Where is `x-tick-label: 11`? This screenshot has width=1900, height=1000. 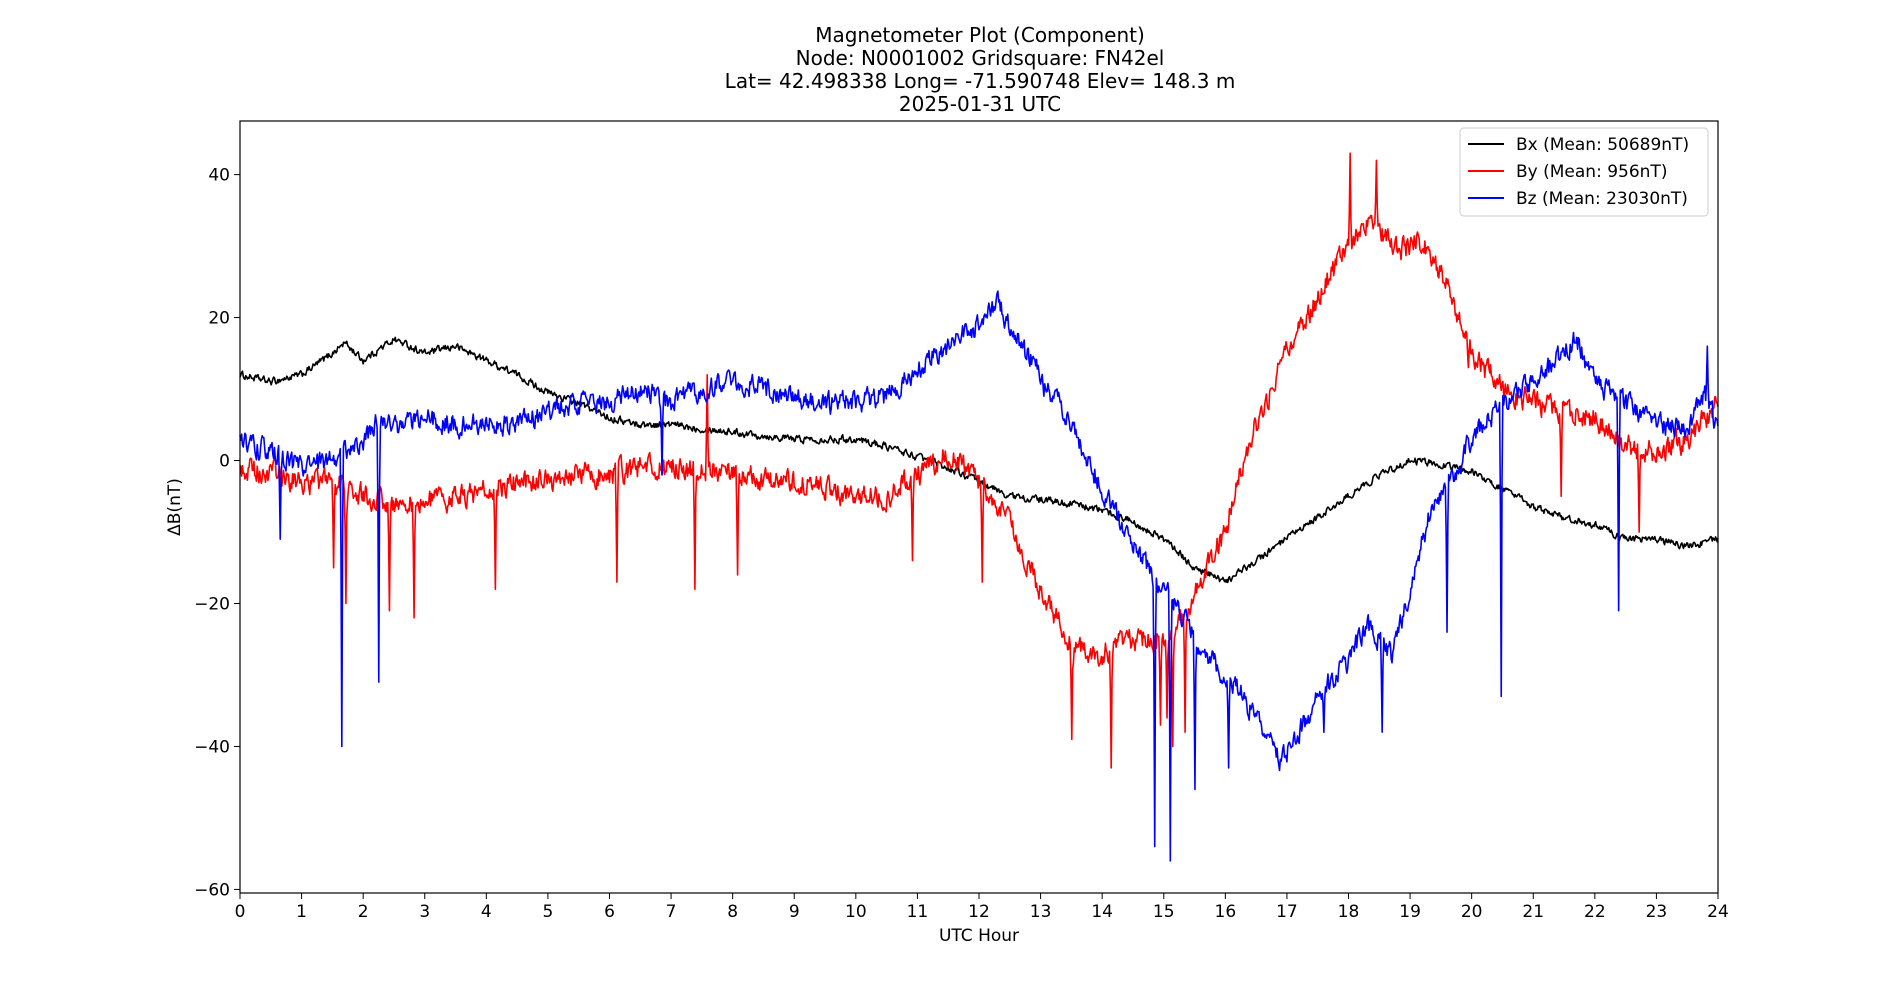 x-tick-label: 11 is located at coordinates (918, 912).